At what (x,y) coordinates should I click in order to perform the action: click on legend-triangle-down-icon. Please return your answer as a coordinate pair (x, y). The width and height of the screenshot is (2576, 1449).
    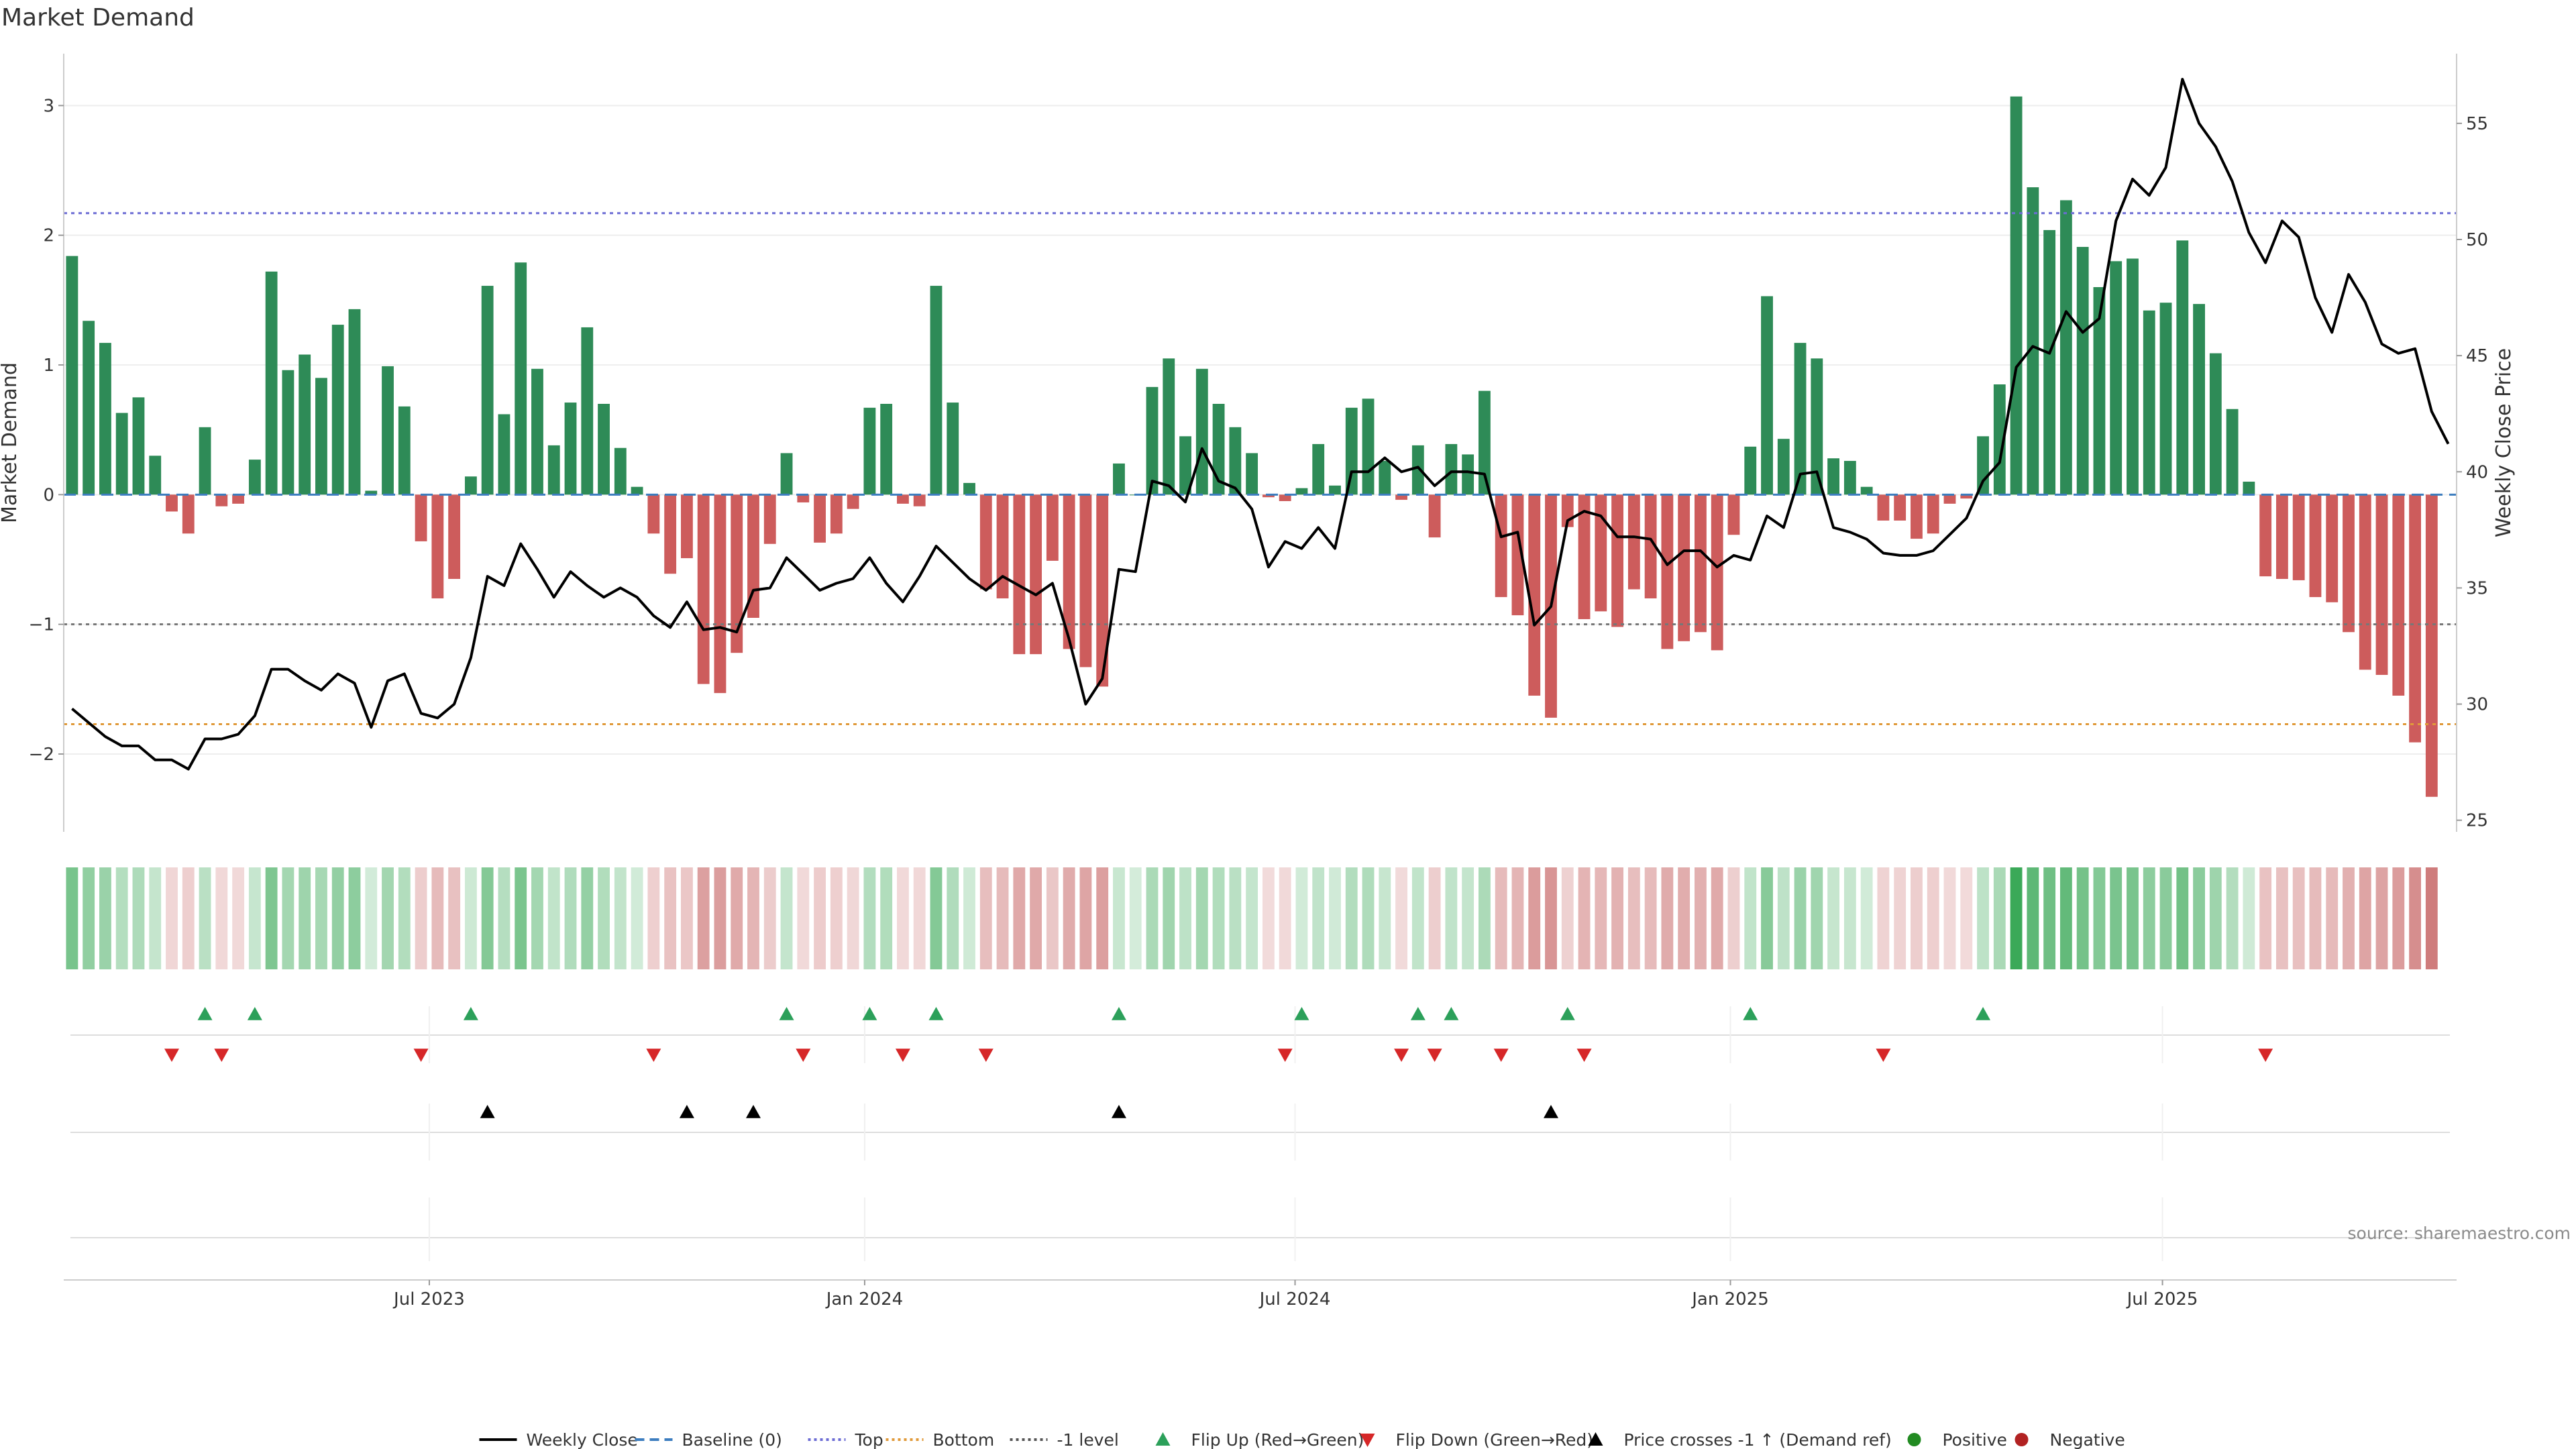
    Looking at the image, I should click on (1367, 1440).